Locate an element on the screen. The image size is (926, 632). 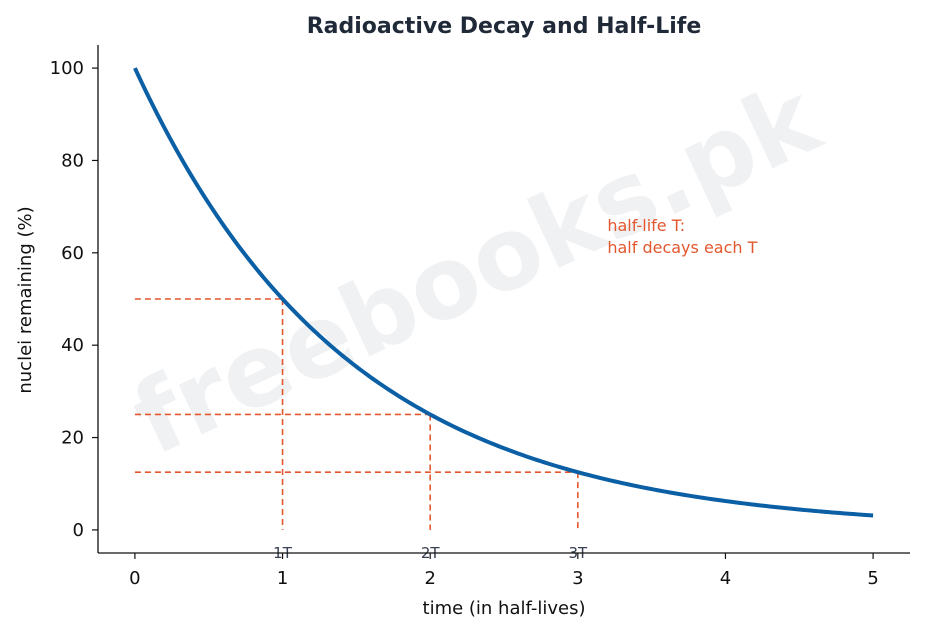
y-tick-label: 100 is located at coordinates (67, 68).